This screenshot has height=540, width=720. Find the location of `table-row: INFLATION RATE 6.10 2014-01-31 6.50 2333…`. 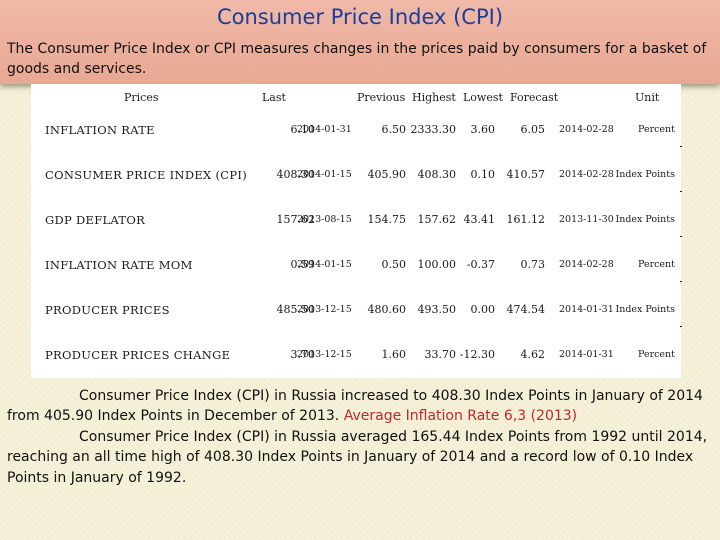

table-row: INFLATION RATE 6.10 2014-01-31 6.50 2333… is located at coordinates (356, 130).